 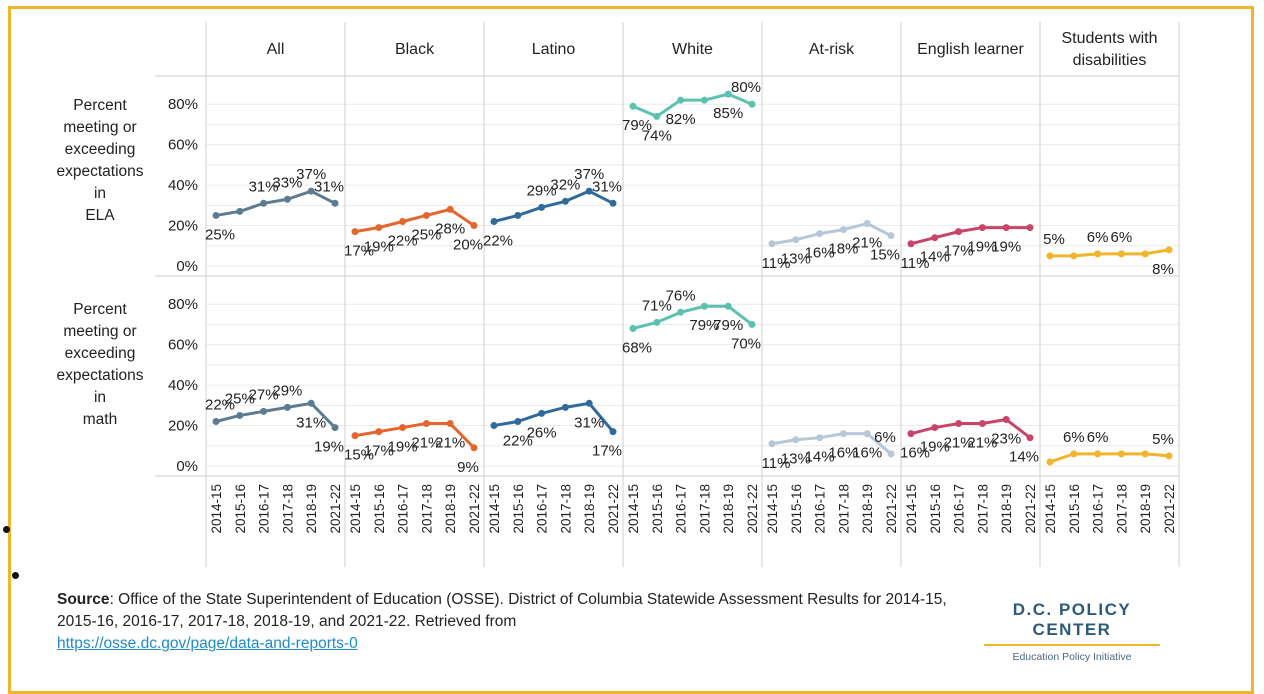 I want to click on data-label: 15%, so click(x=885, y=255).